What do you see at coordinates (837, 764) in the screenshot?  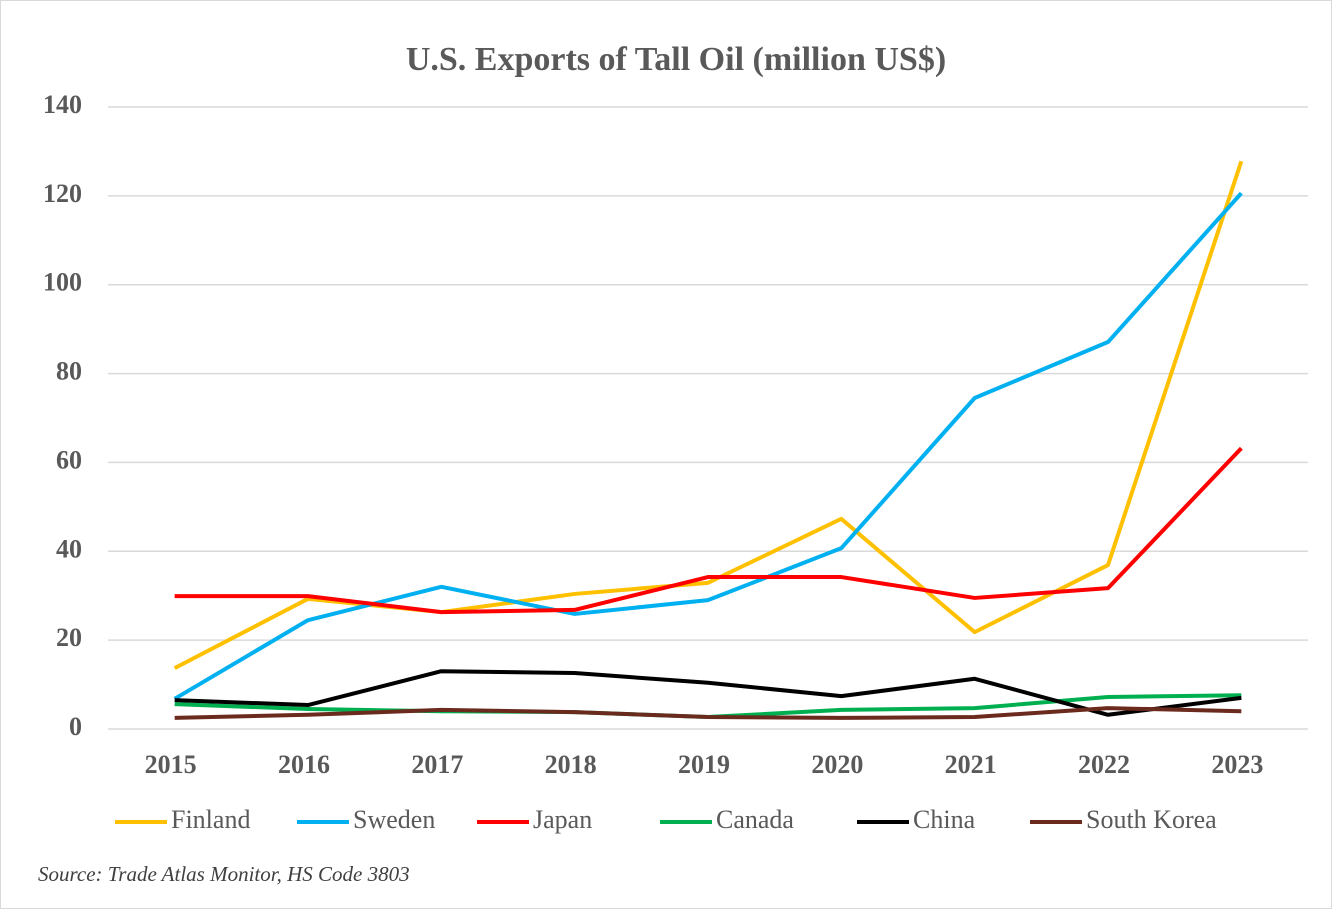 I see `x-tick-label: 2020` at bounding box center [837, 764].